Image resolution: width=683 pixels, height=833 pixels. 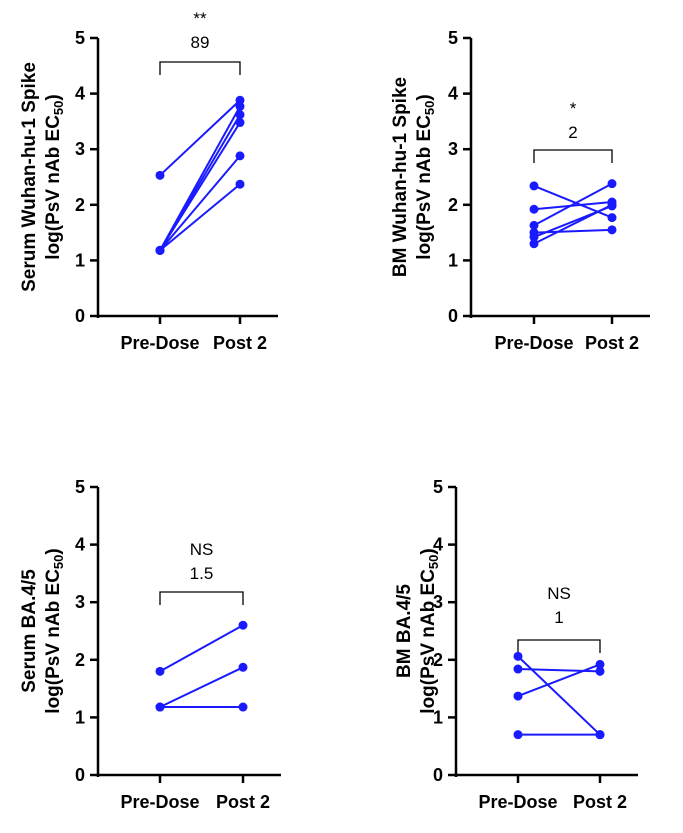 I want to click on fold-change-label: 1.5, so click(x=202, y=573).